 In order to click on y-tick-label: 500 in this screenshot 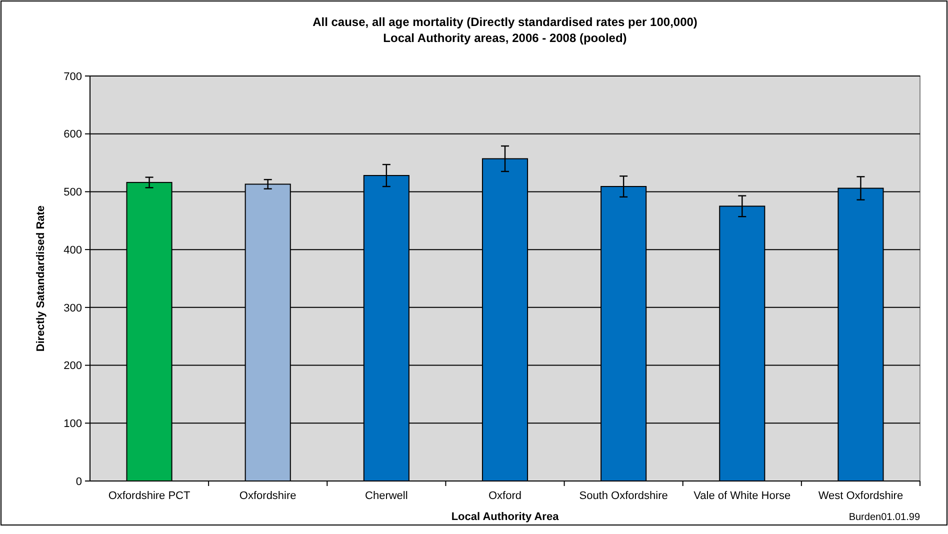, I will do `click(73, 192)`.